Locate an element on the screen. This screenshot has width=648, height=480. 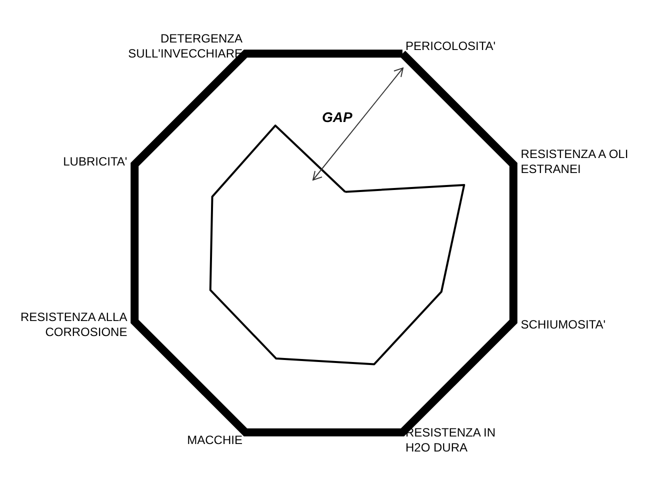
spoke-label: RESISTENZA A OLI ESTRANEI is located at coordinates (574, 161).